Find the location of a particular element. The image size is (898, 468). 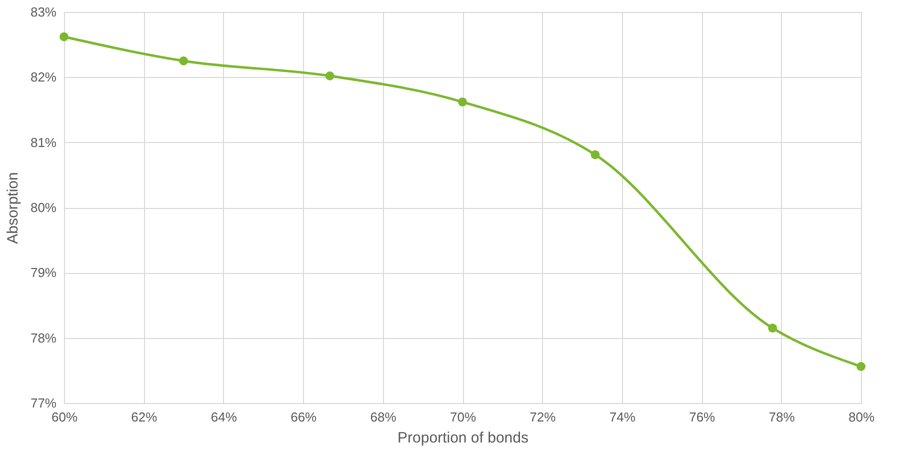

x-tick-label: 60% is located at coordinates (64, 417).